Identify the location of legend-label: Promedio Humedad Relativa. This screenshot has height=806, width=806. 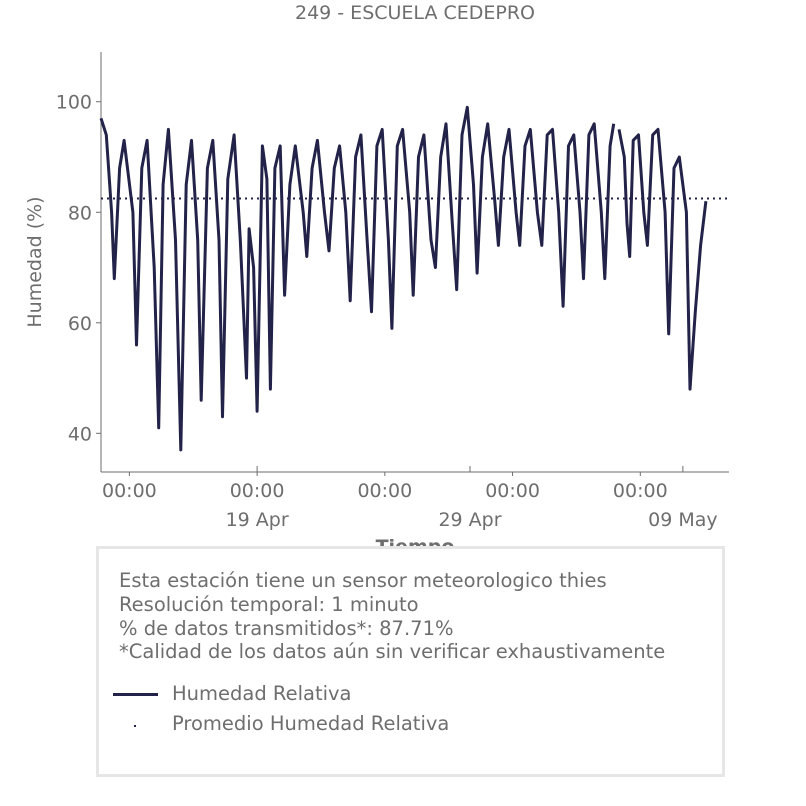
(311, 723).